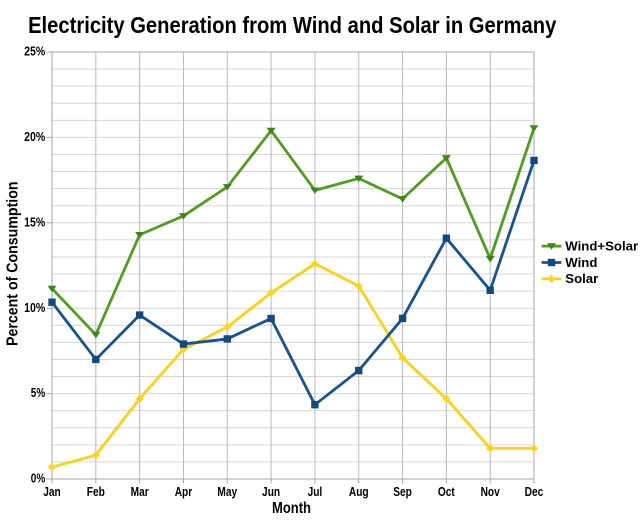 Image resolution: width=640 pixels, height=525 pixels. I want to click on svg-text: 10%, so click(34, 308).